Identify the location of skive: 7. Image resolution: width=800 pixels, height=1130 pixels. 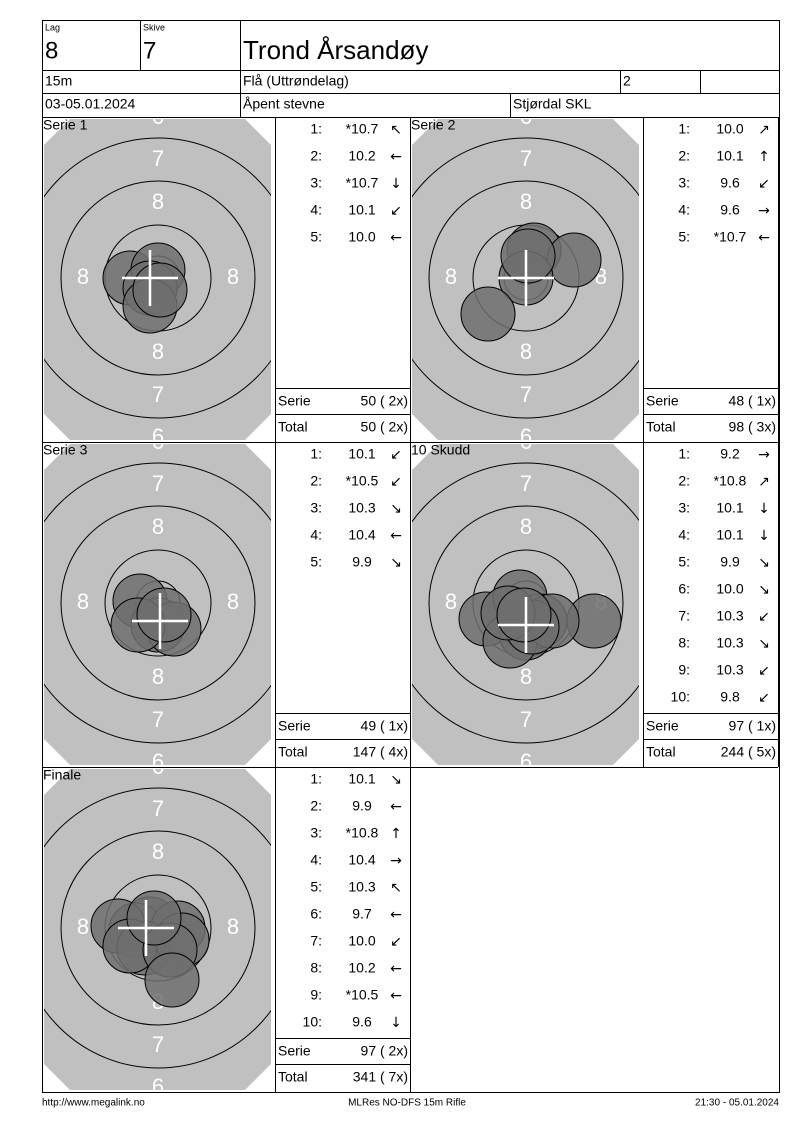
(149, 50).